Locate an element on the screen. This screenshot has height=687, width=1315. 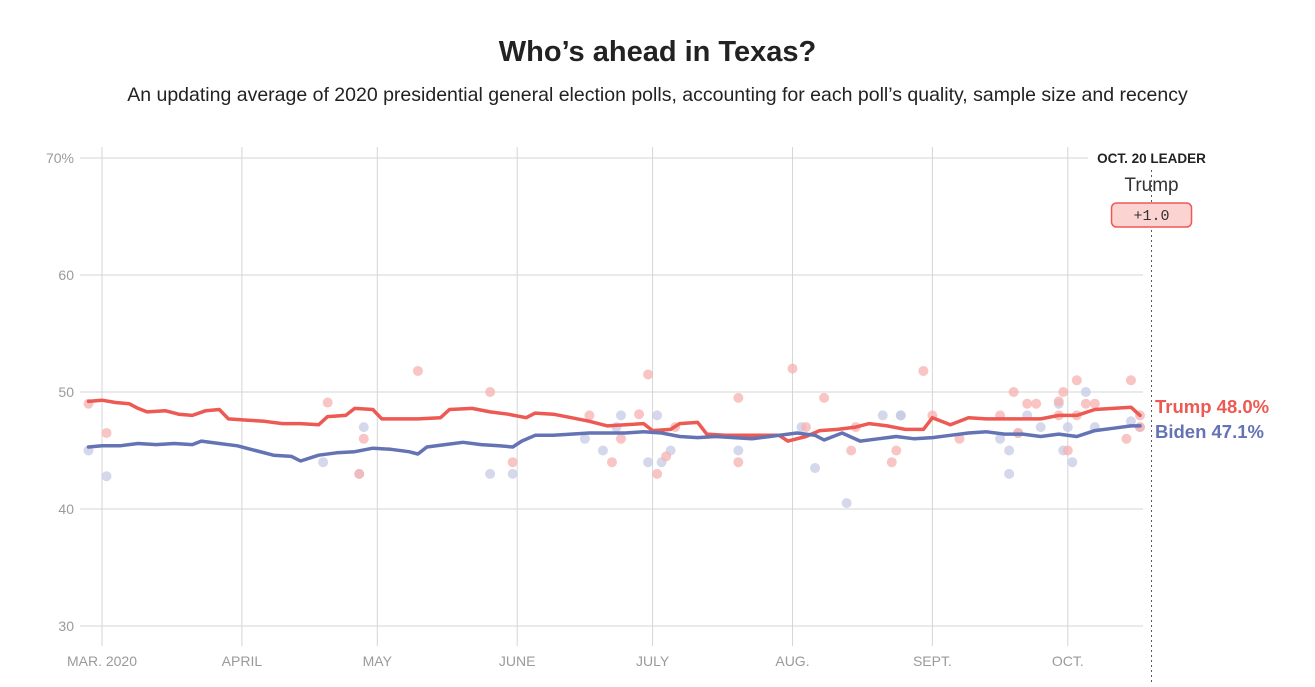
x-tick-label: APRIL is located at coordinates (242, 661).